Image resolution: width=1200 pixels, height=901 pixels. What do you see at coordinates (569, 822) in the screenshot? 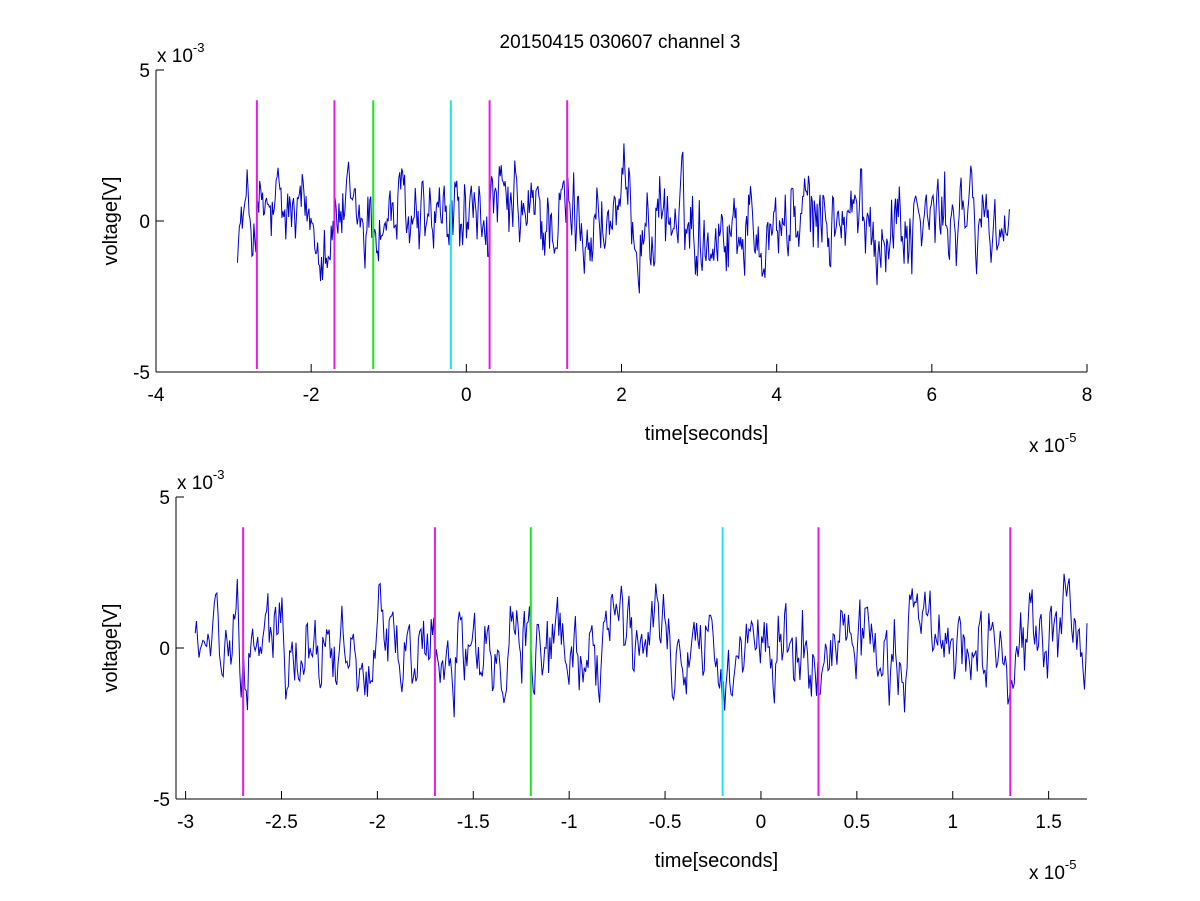
I see `x-tick-label: -1` at bounding box center [569, 822].